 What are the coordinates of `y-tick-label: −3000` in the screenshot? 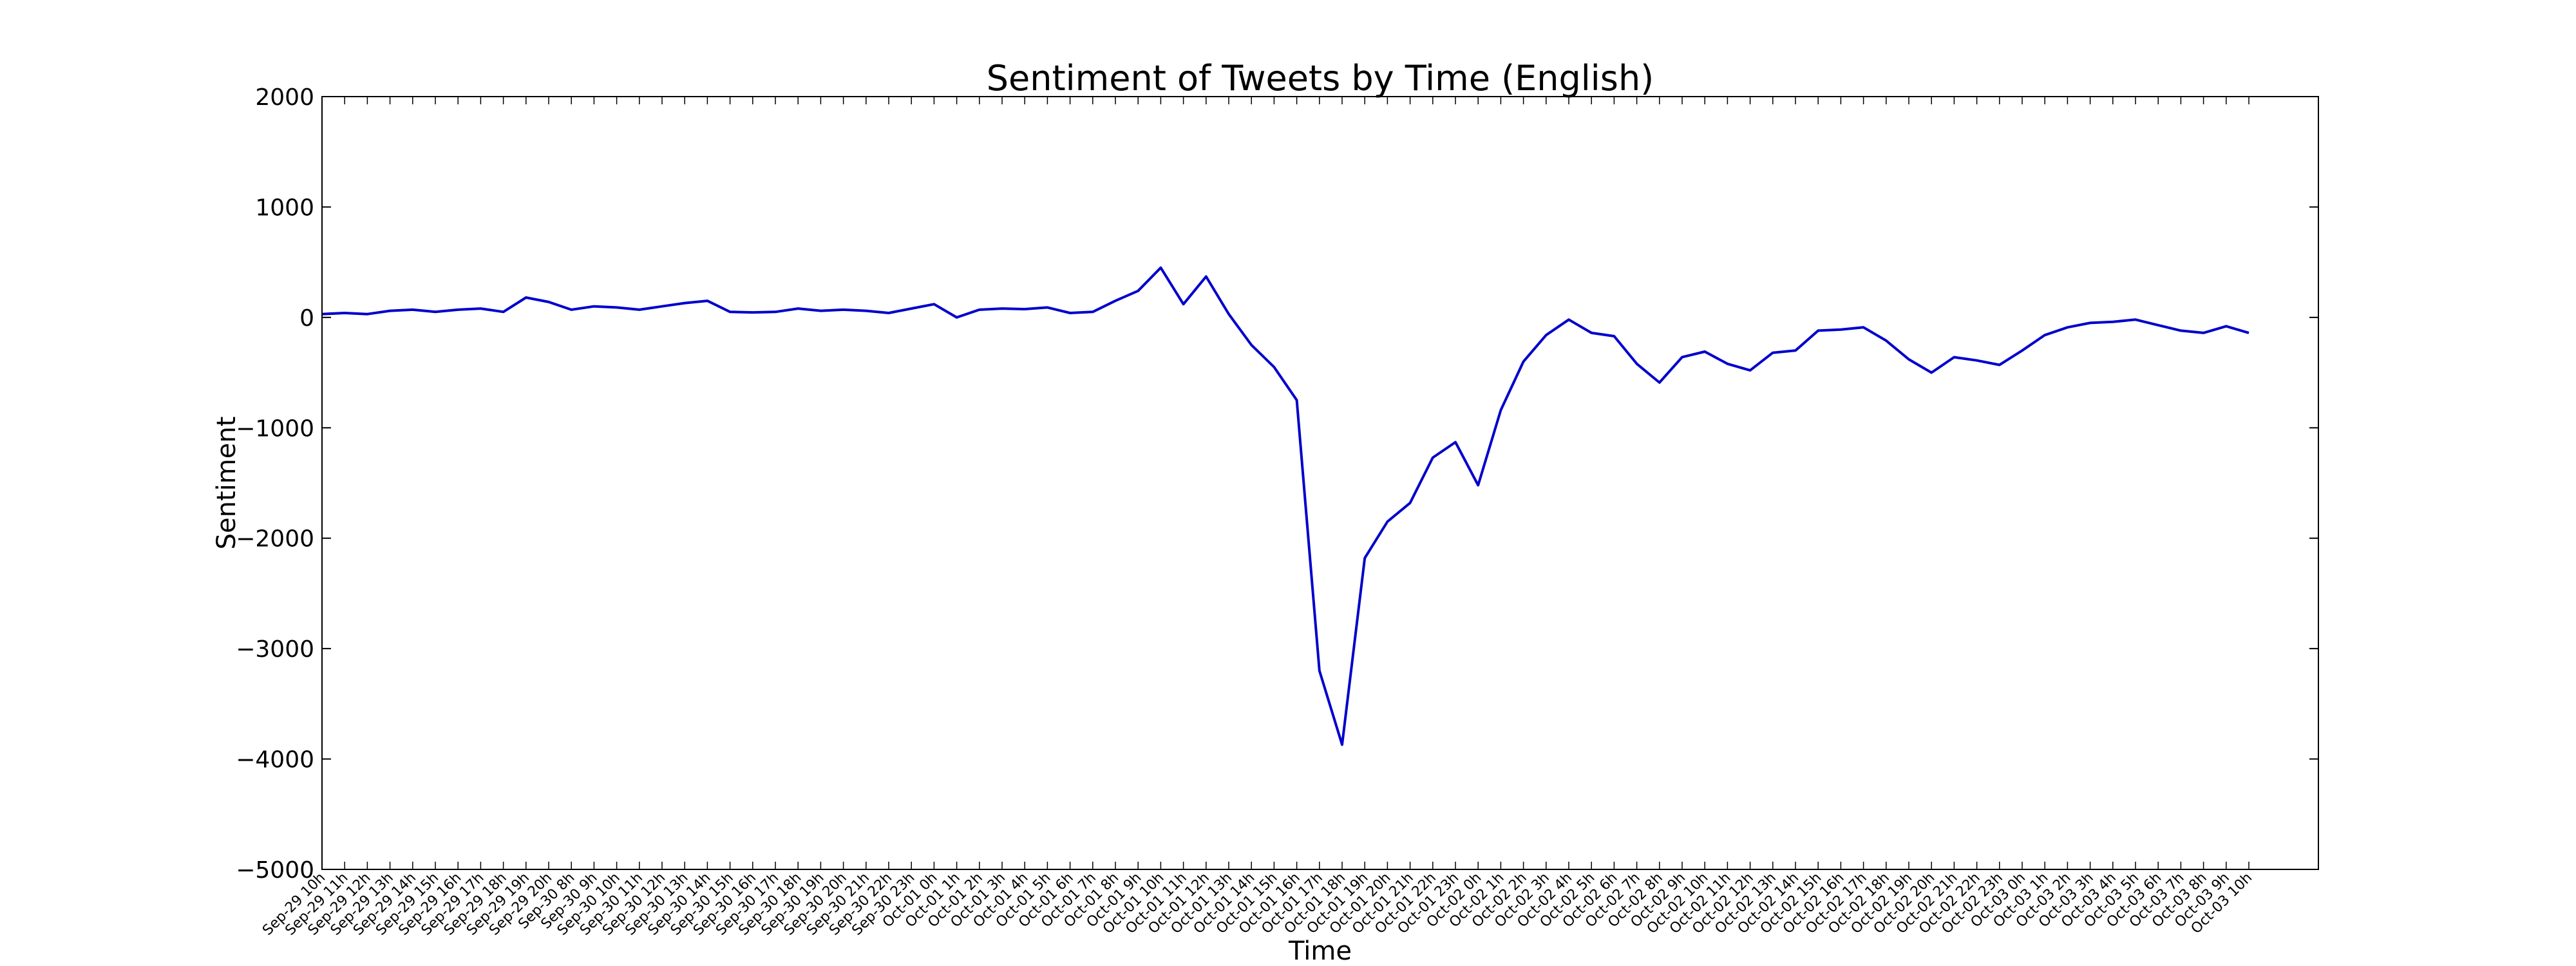 It's located at (275, 650).